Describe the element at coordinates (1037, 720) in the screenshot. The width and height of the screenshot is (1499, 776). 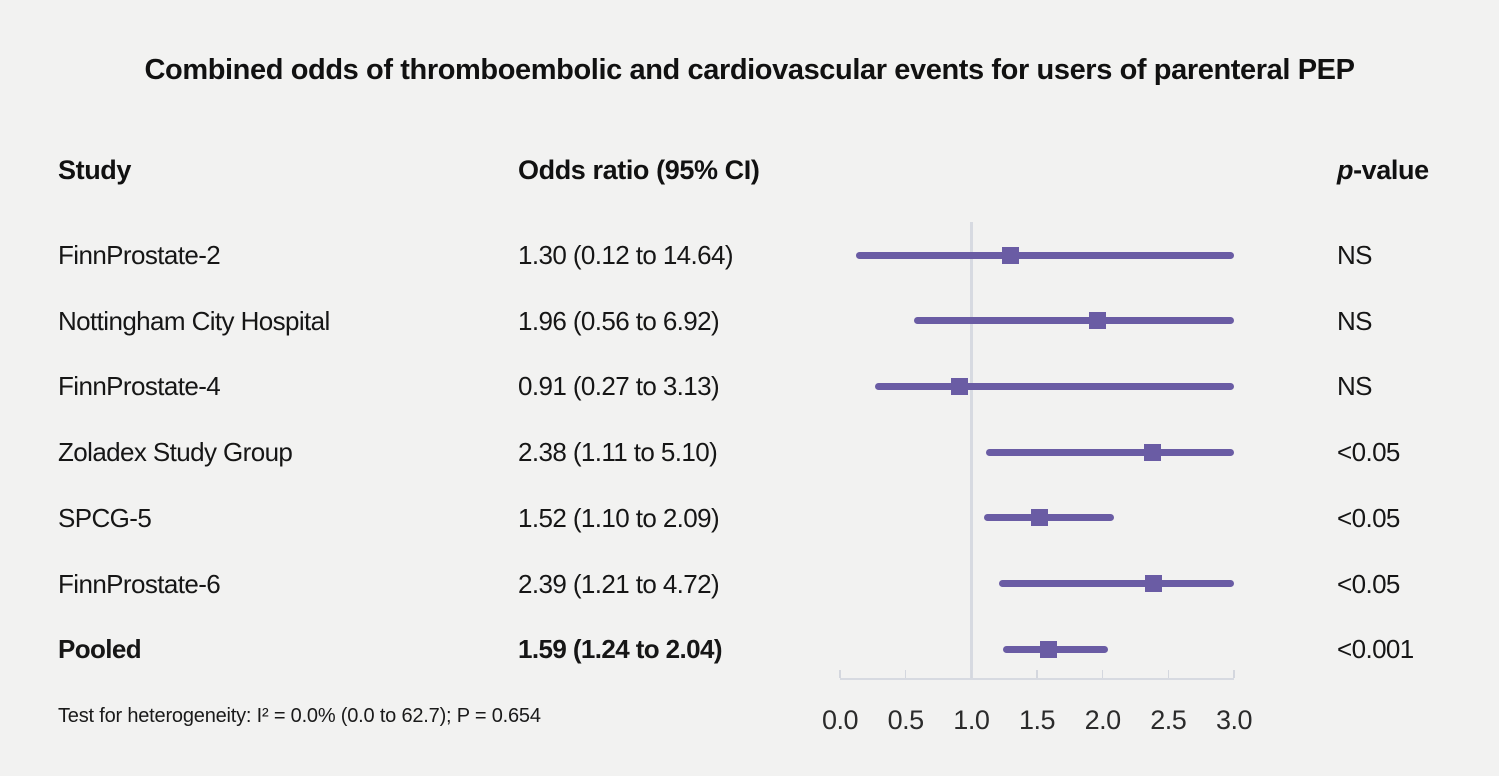
I see `x-axis-tick-label: 1.5` at that location.